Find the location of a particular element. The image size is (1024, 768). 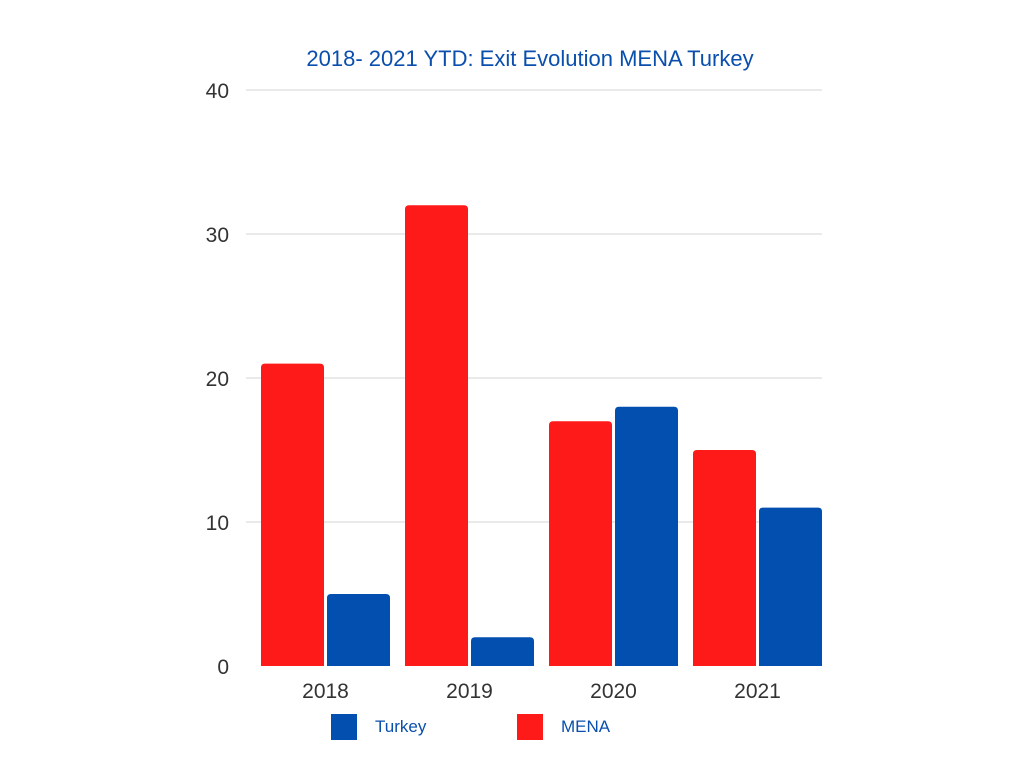

legend-item-turkey: Turkey is located at coordinates (378, 727).